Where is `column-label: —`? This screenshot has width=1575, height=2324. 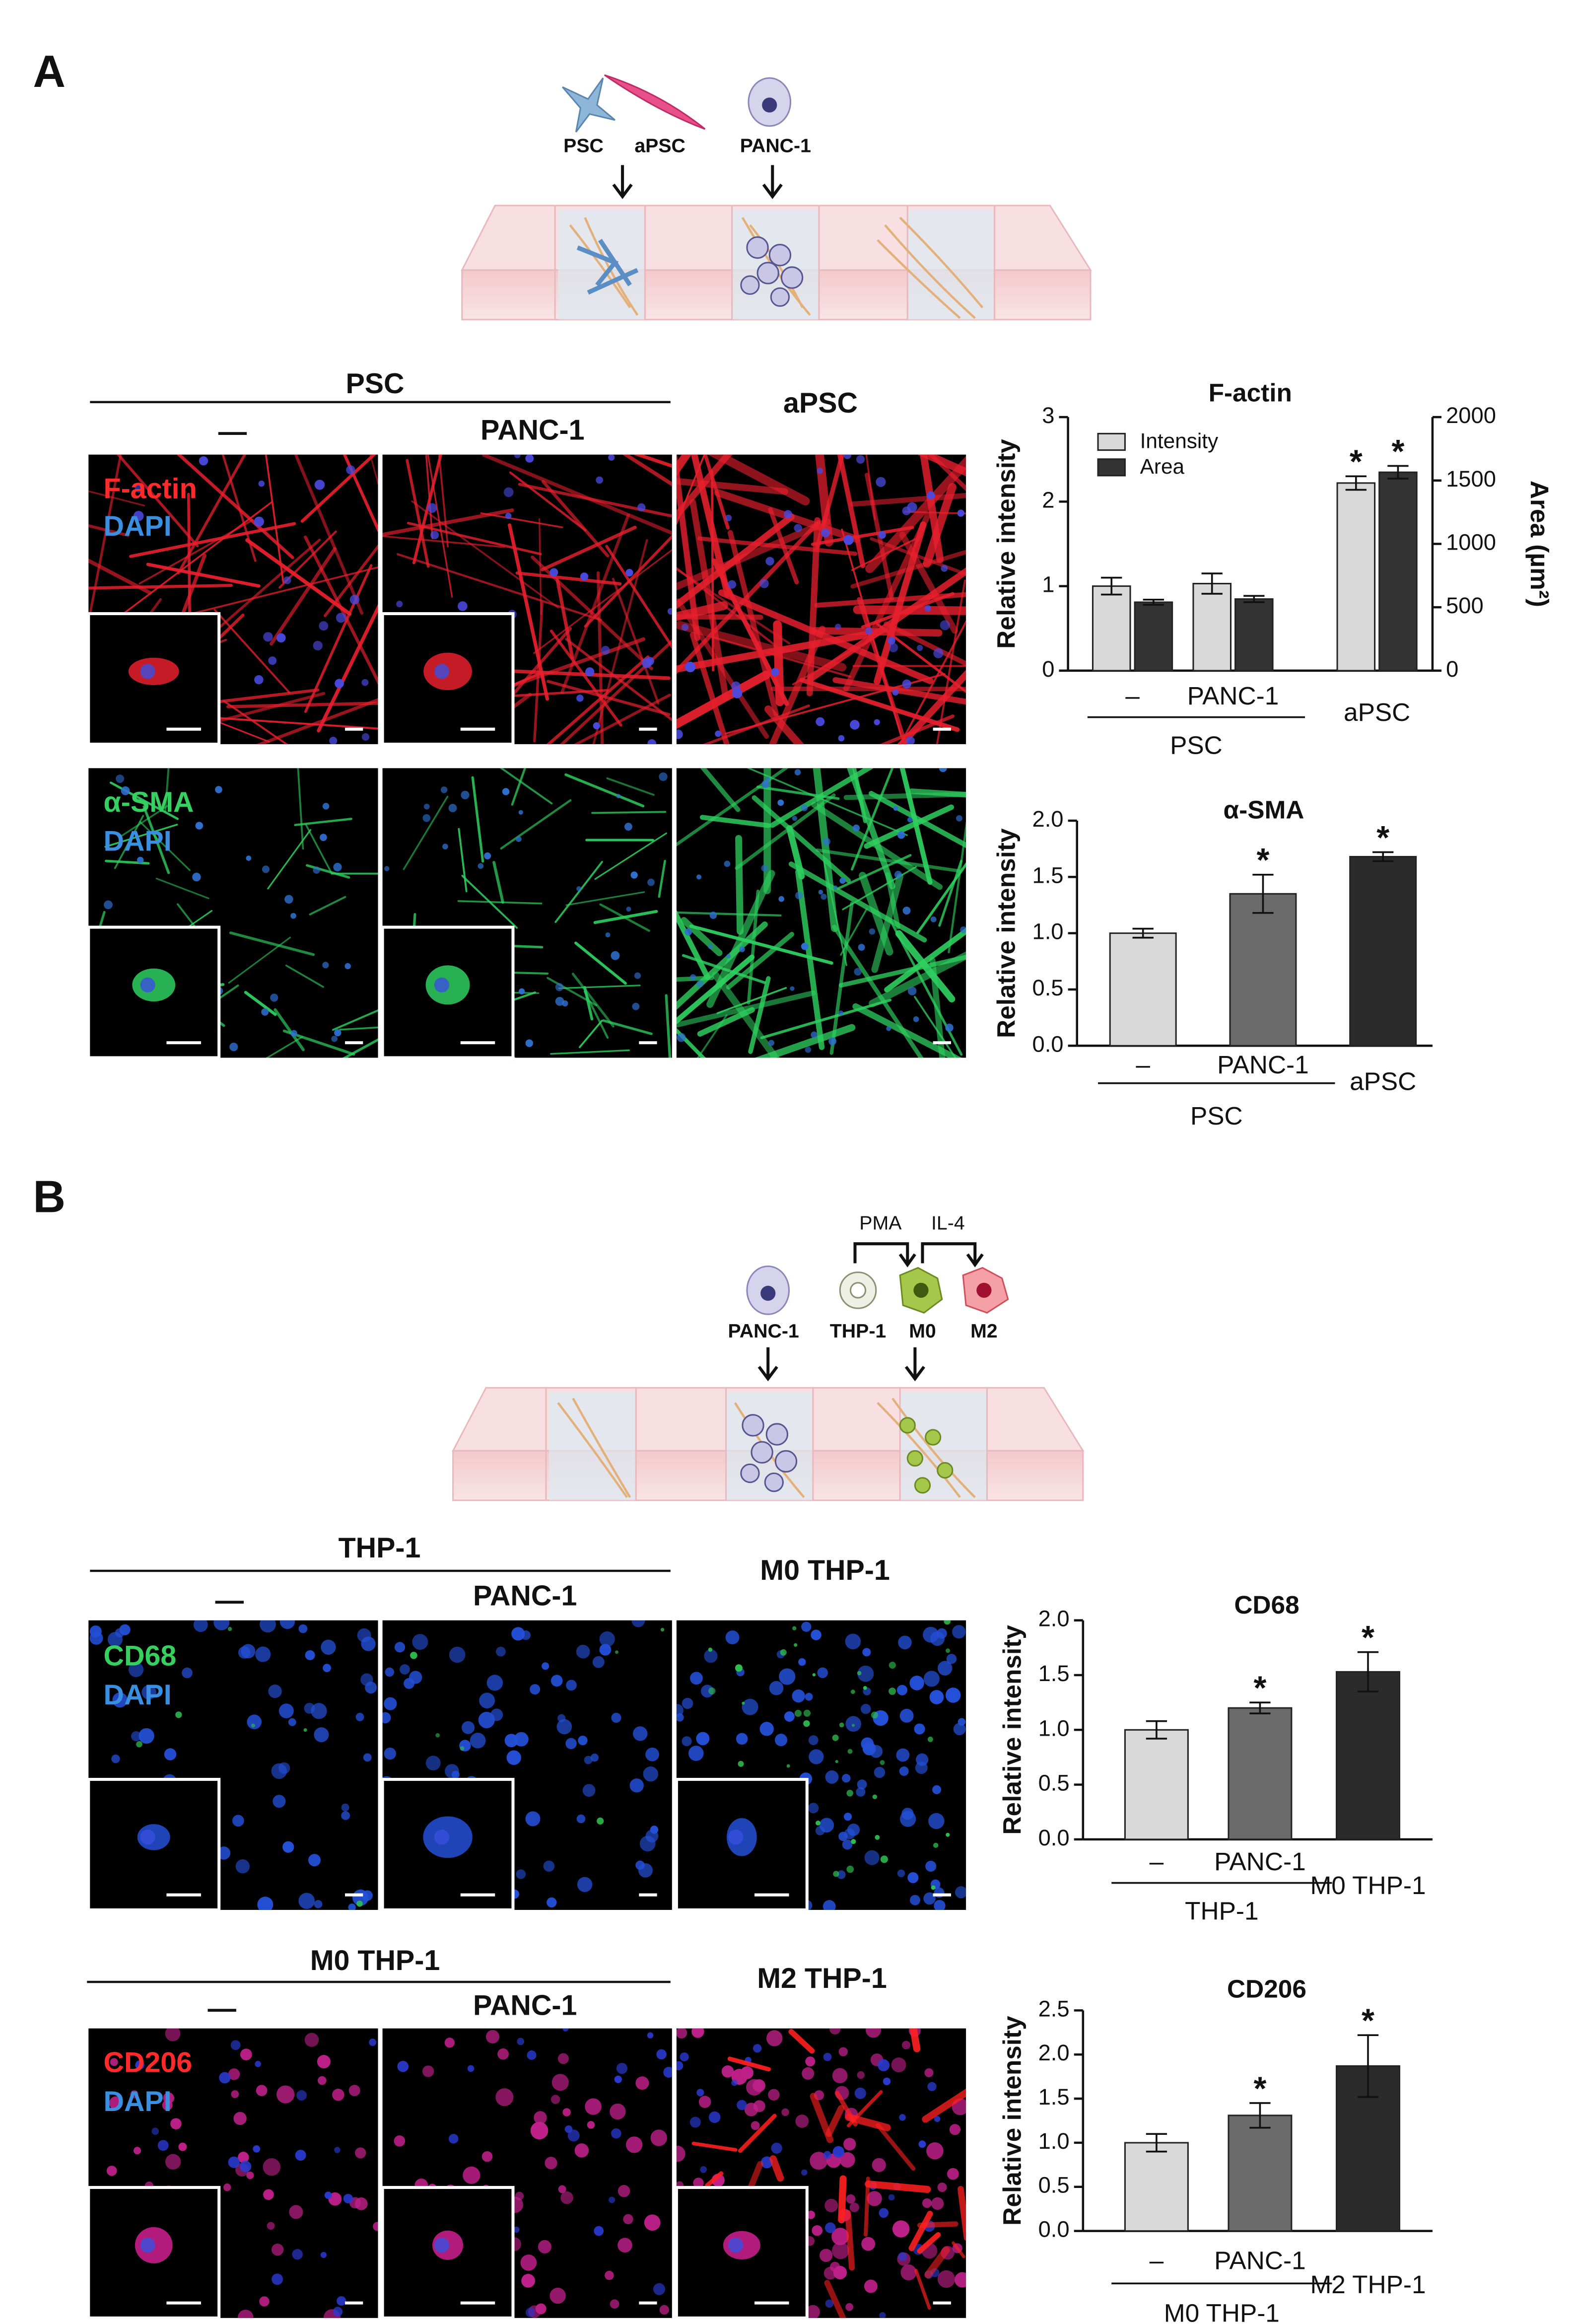 column-label: — is located at coordinates (233, 432).